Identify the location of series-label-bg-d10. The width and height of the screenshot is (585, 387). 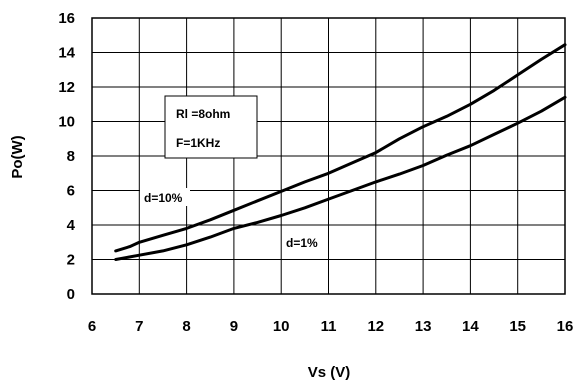
(165, 197).